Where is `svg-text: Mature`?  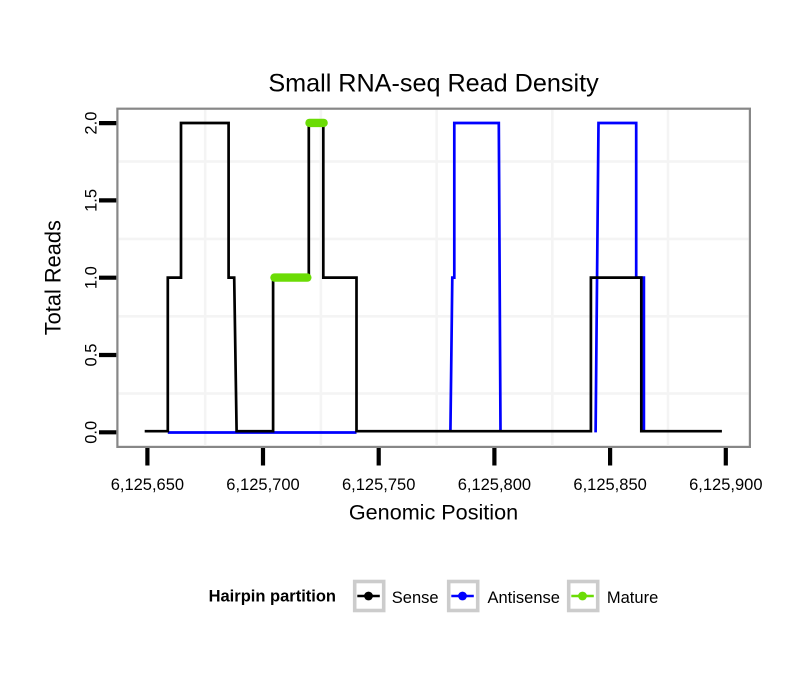
svg-text: Mature is located at coordinates (632, 598).